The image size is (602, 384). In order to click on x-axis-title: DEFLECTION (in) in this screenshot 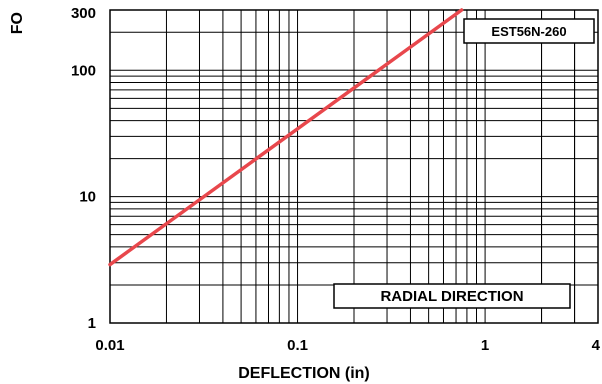, I will do `click(304, 373)`.